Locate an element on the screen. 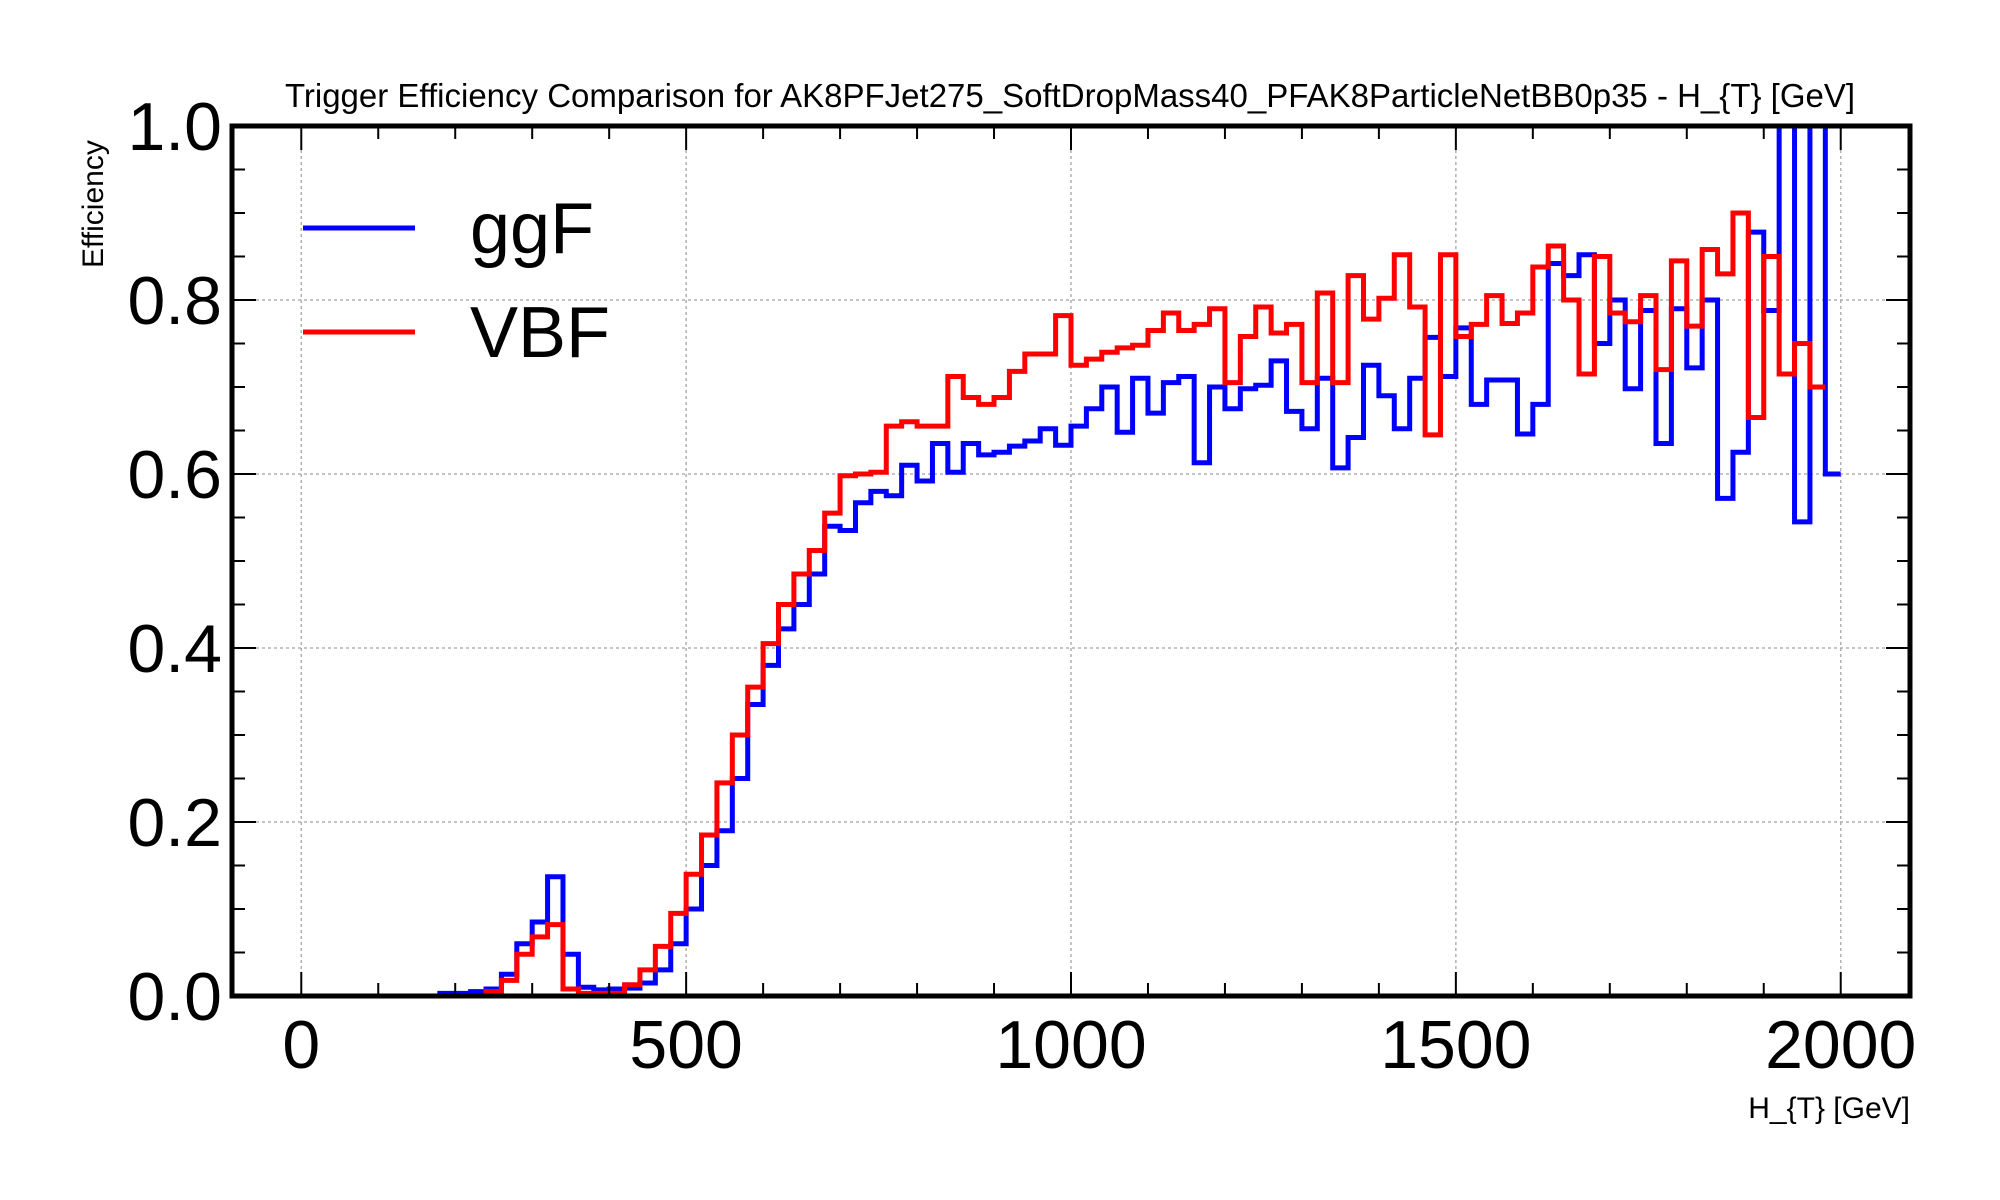 The width and height of the screenshot is (2000, 1200). y-tick-label: 1.0 is located at coordinates (174, 127).